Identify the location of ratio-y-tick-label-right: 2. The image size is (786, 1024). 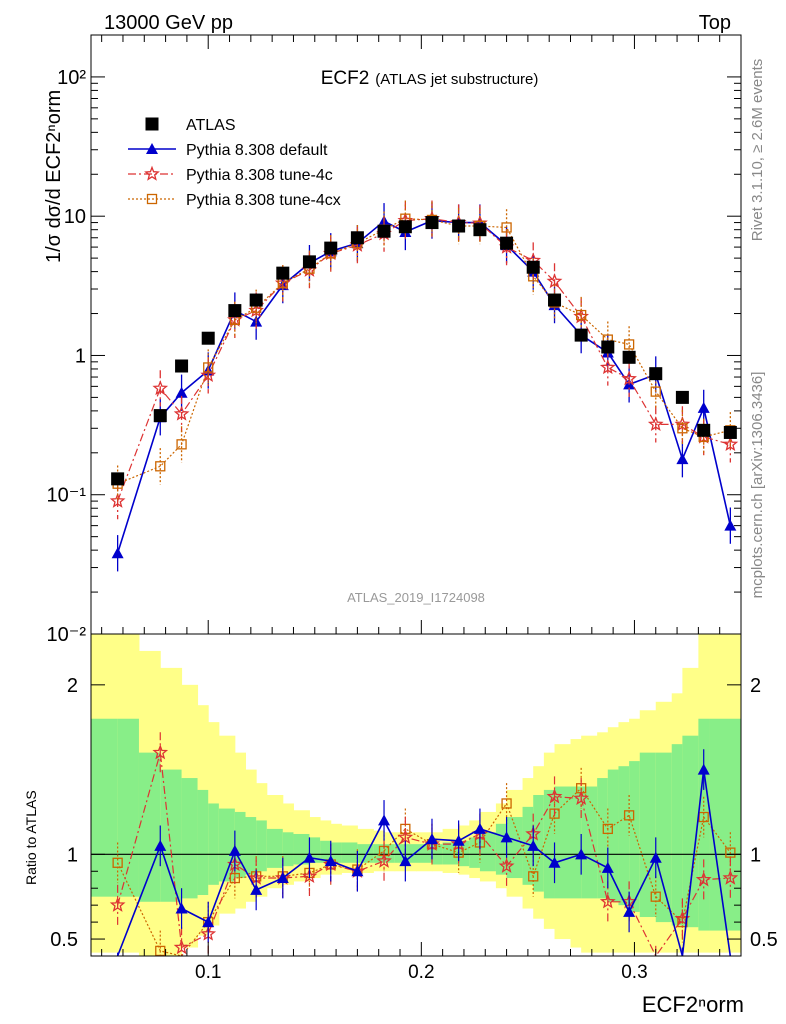
(755, 686).